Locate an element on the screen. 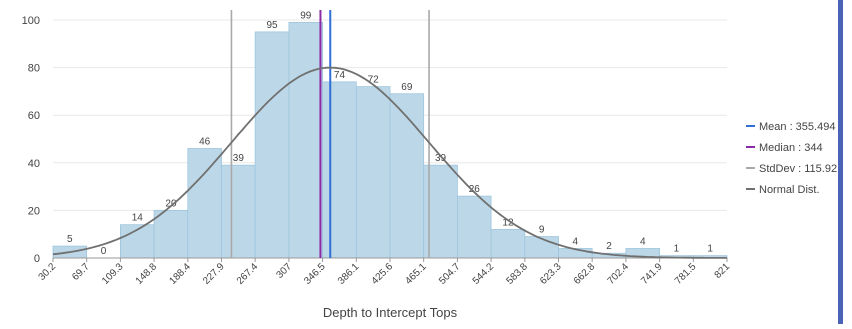  x-tick-label: 623.3 is located at coordinates (551, 274).